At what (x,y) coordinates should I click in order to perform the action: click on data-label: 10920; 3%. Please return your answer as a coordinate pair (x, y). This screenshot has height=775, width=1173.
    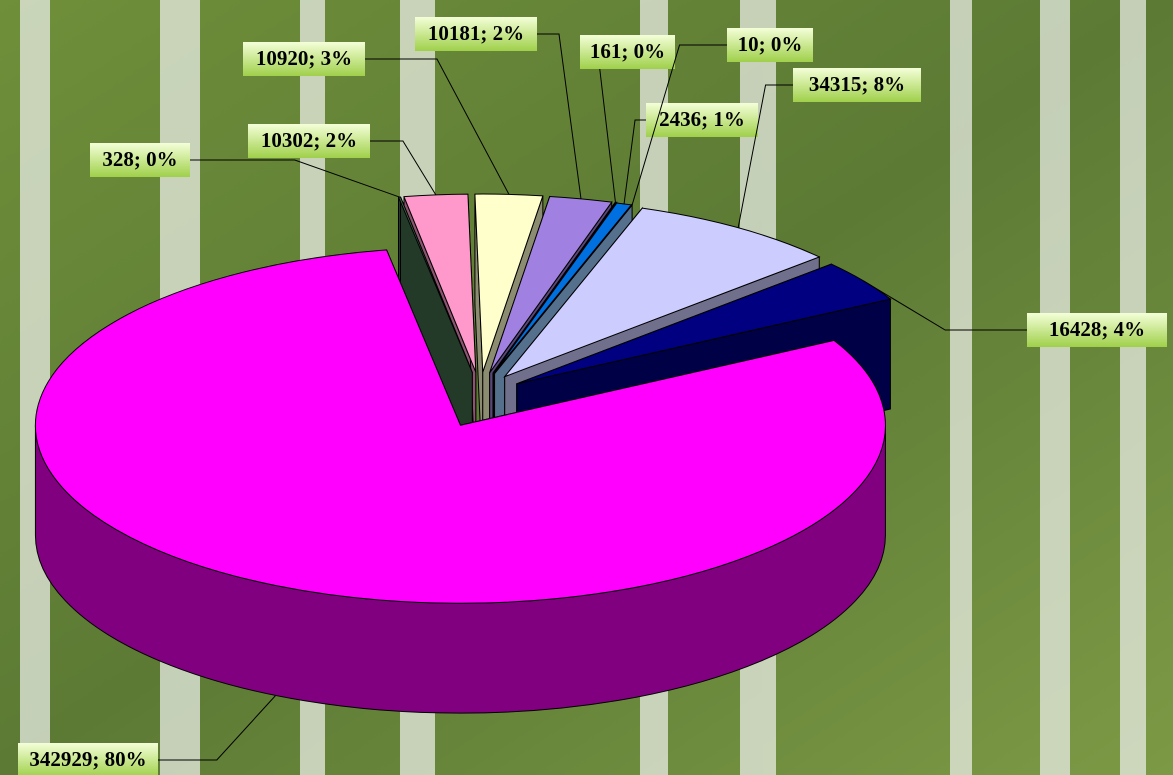
    Looking at the image, I should click on (304, 58).